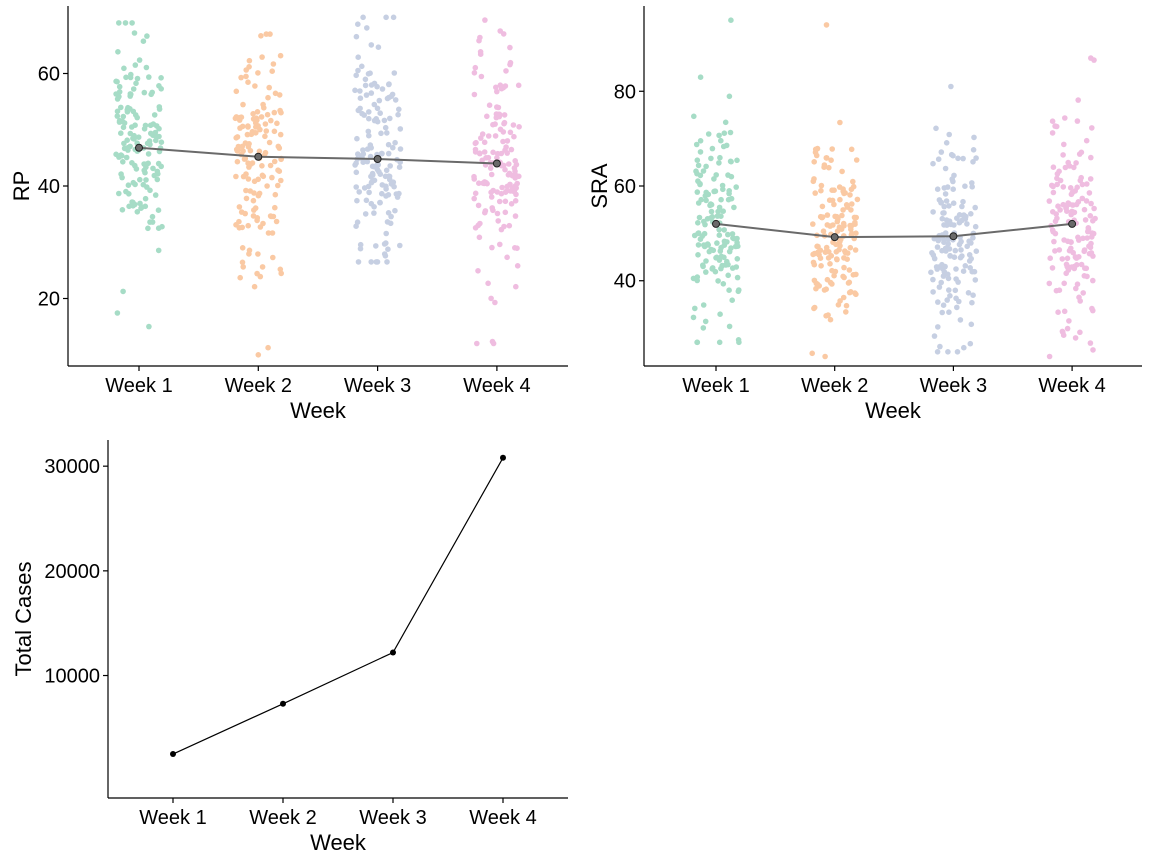 The width and height of the screenshot is (1152, 864). What do you see at coordinates (1071, 386) in the screenshot?
I see `x-tick-label: Week 4` at bounding box center [1071, 386].